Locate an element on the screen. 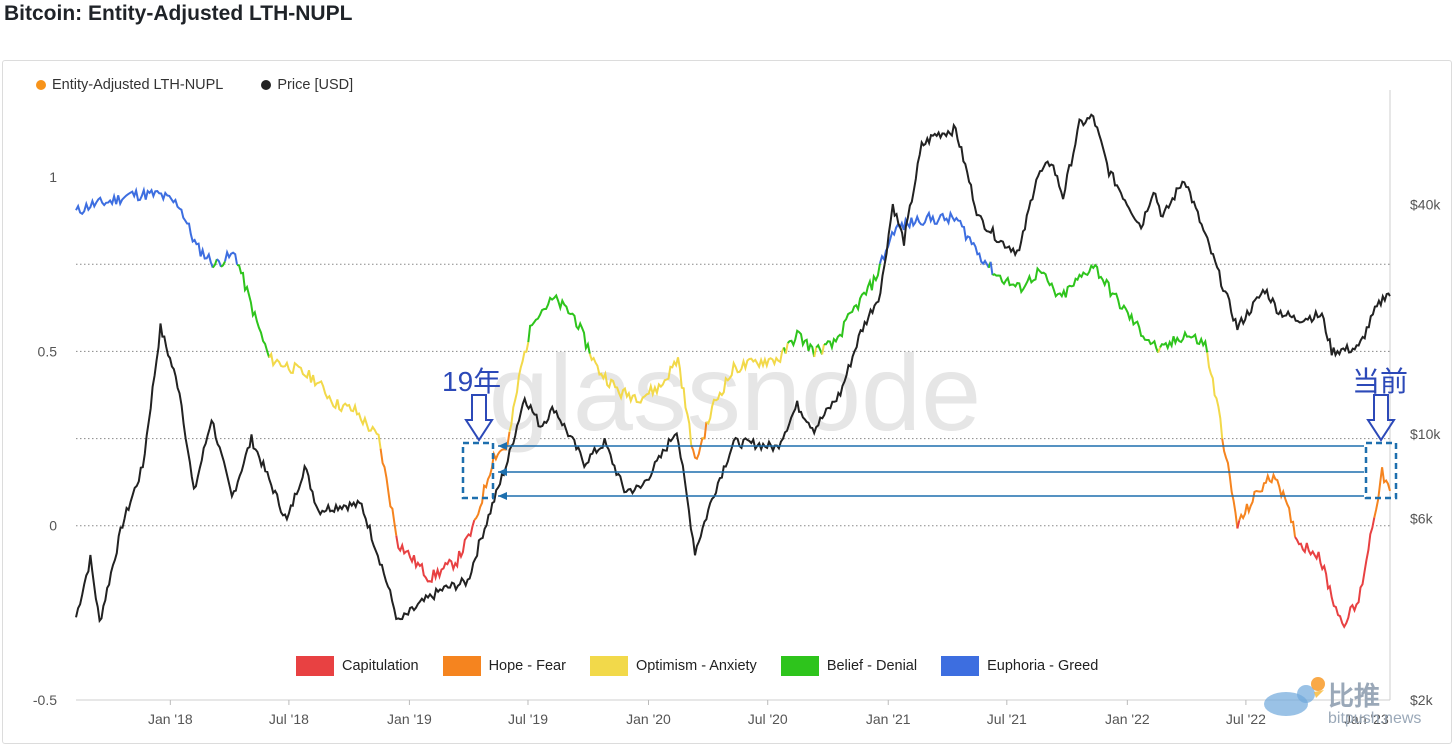 The width and height of the screenshot is (1454, 748). zone-label-capitulation: Capitulation is located at coordinates (380, 666).